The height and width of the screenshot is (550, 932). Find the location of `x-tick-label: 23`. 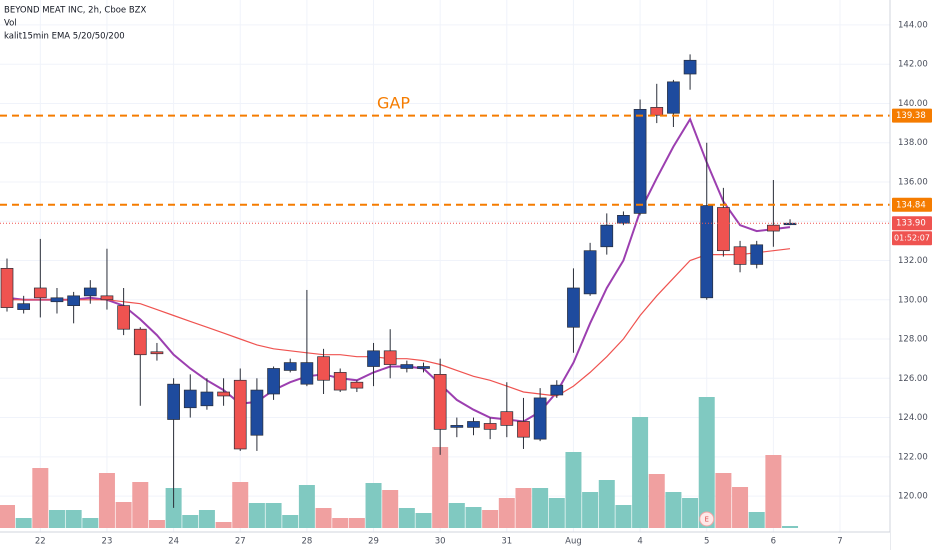

x-tick-label: 23 is located at coordinates (107, 542).